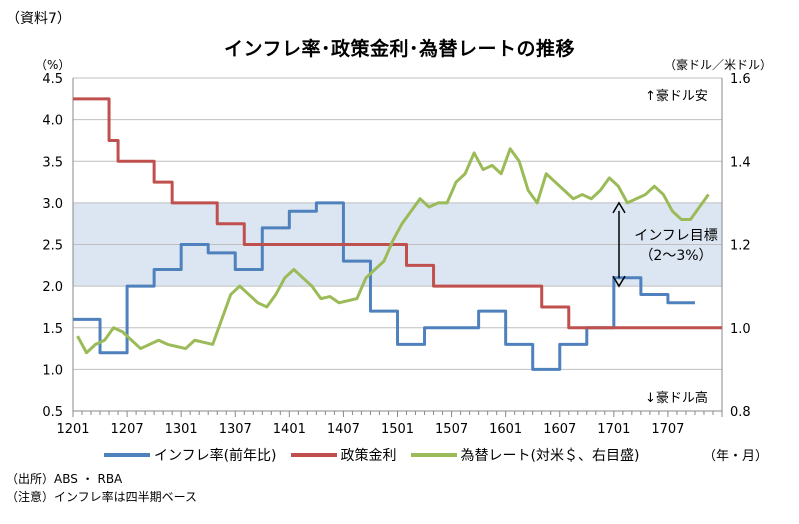 The width and height of the screenshot is (799, 524). Describe the element at coordinates (740, 162) in the screenshot. I see `y-right-tick-label: 1.4` at that location.